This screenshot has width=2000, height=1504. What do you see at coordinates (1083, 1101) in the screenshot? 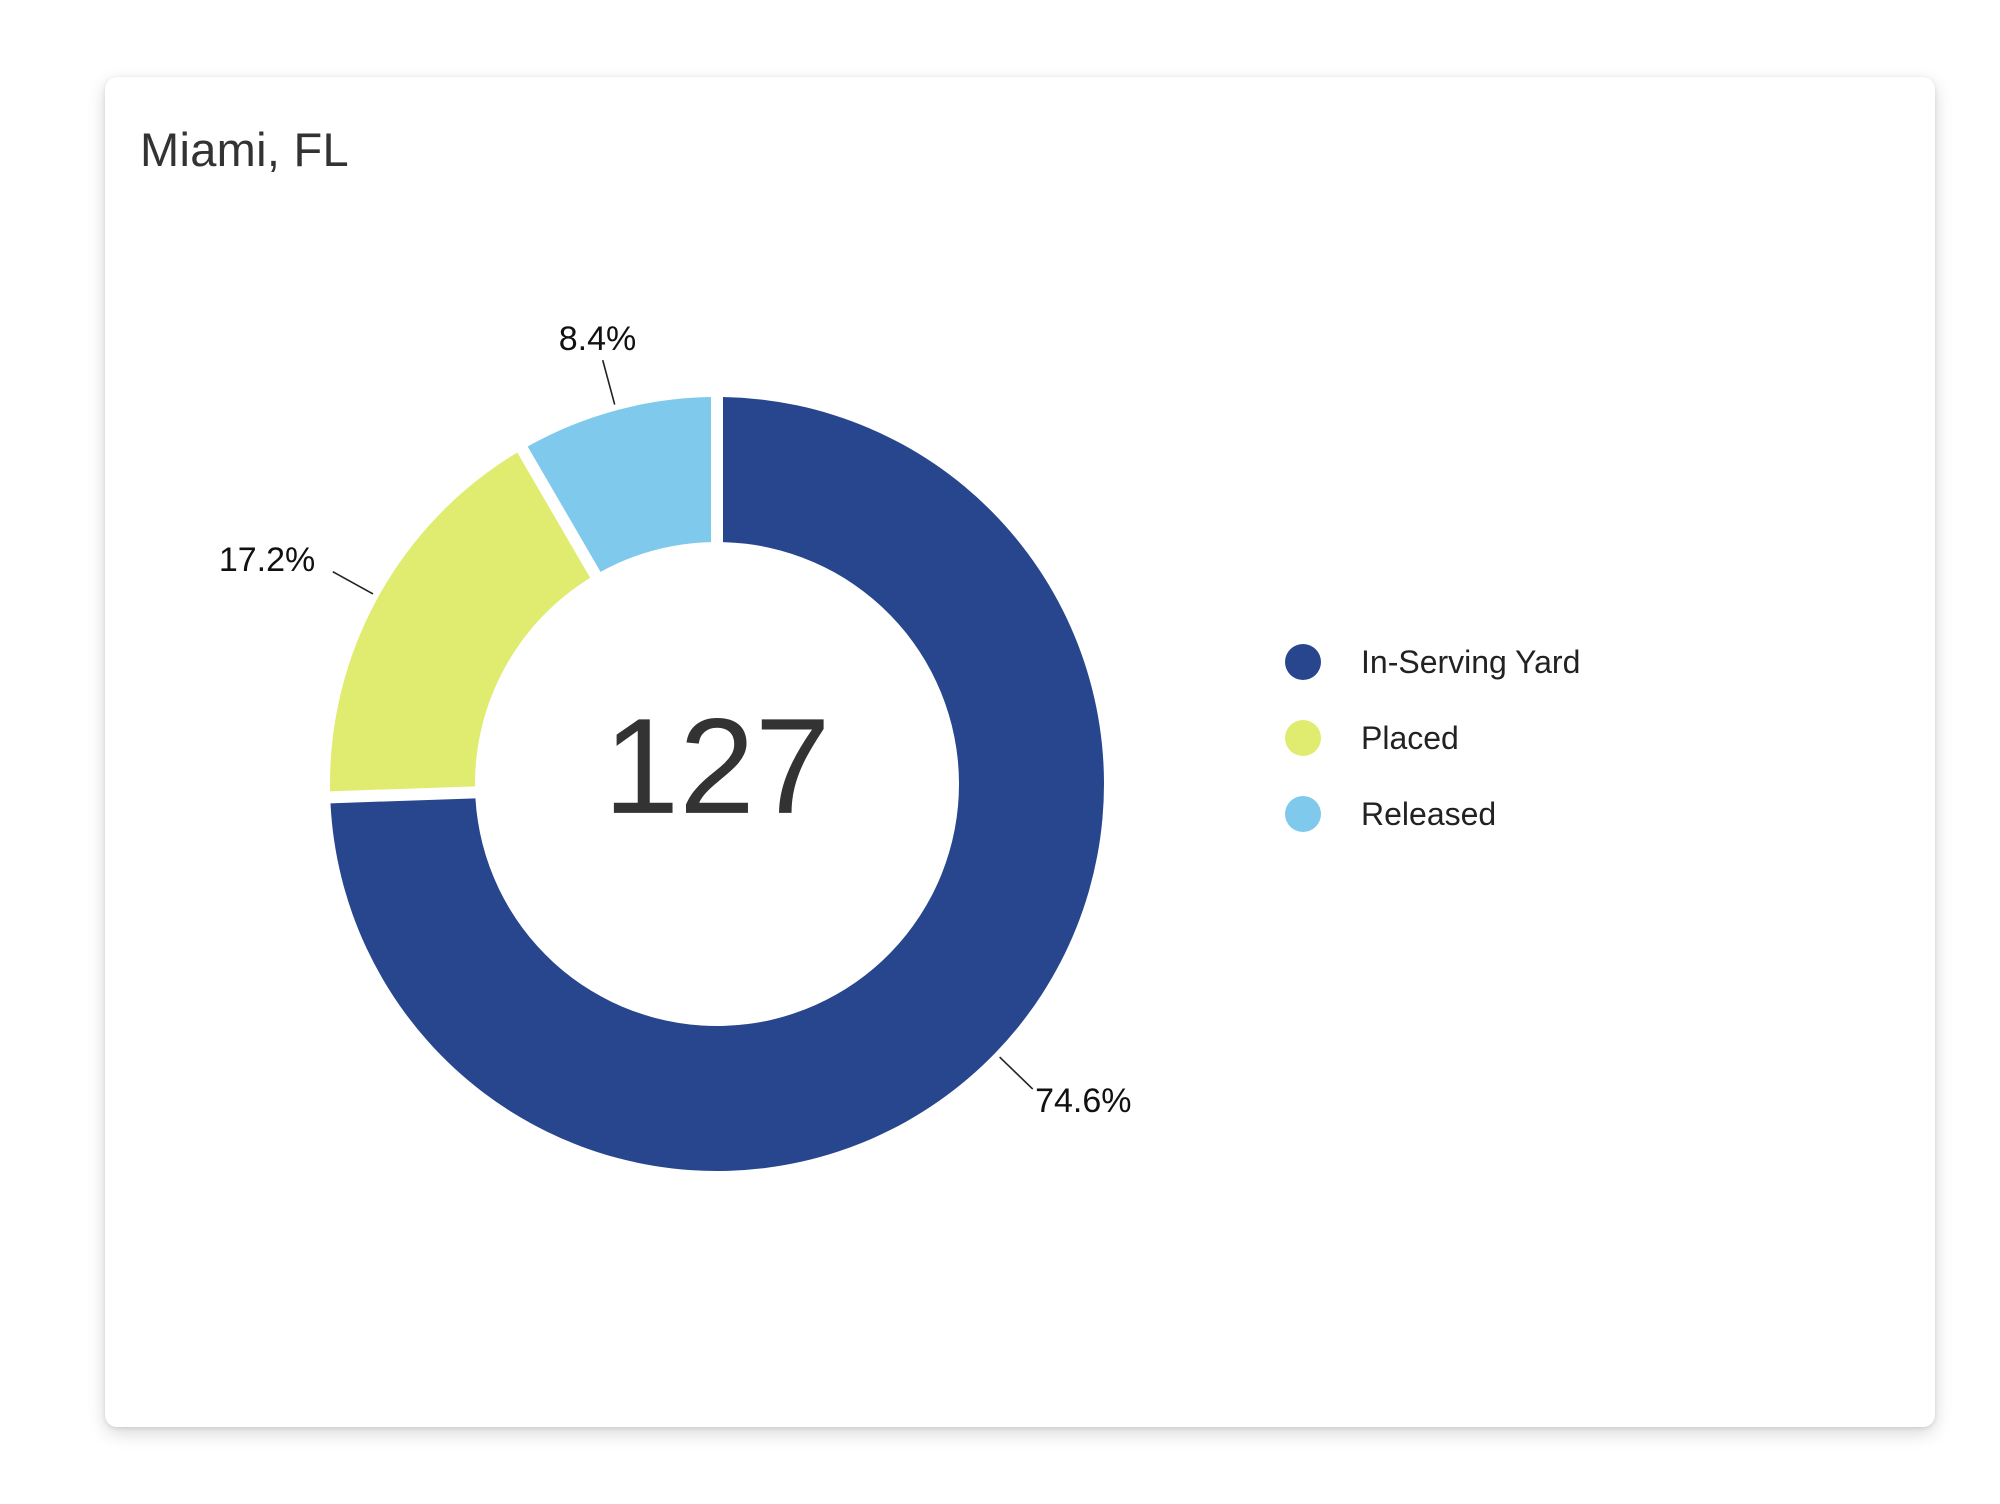
I see `percent-label-in-serving-yard: 74.6%` at bounding box center [1083, 1101].